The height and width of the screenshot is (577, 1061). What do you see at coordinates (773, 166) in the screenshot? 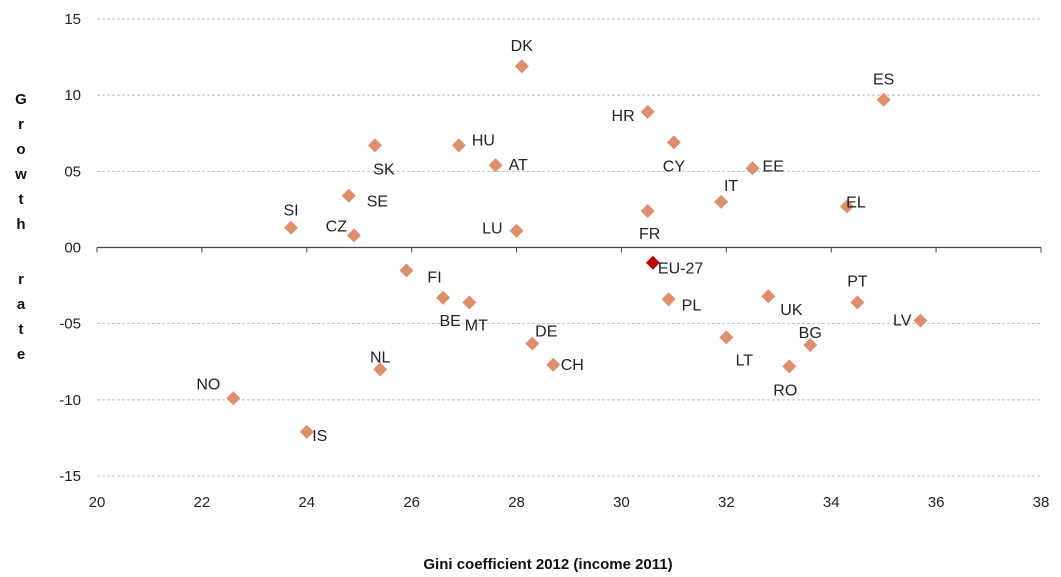
I see `point-label: EE` at bounding box center [773, 166].